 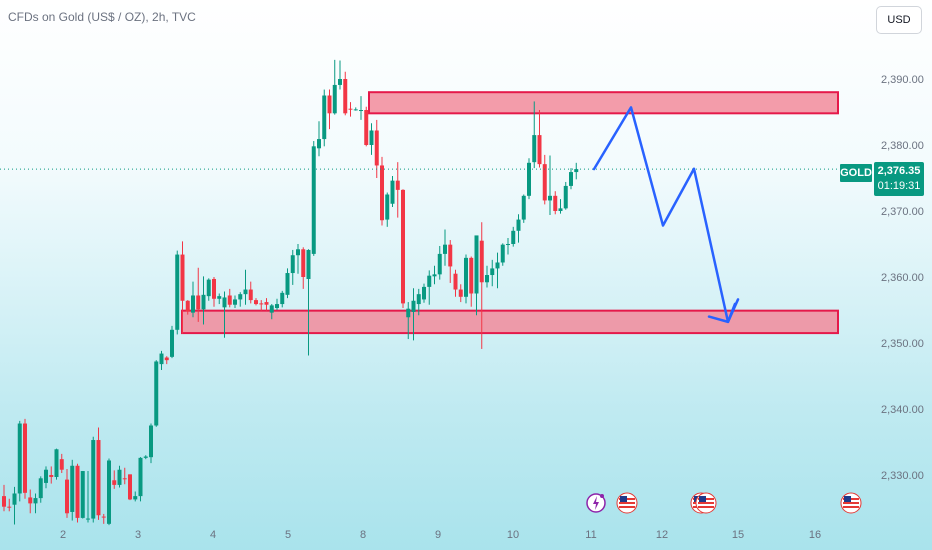 What do you see at coordinates (722, 313) in the screenshot?
I see `arrow-head` at bounding box center [722, 313].